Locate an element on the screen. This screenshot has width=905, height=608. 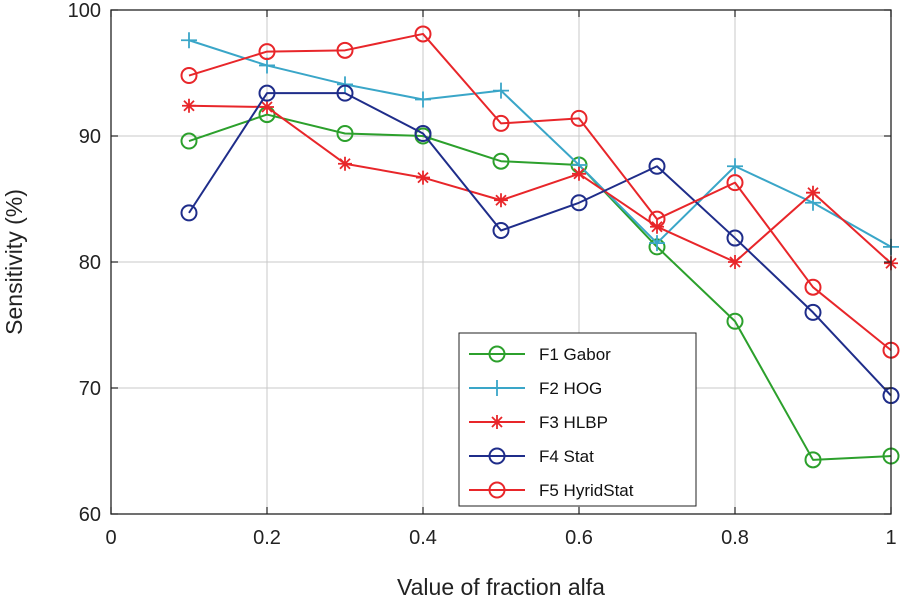
x-tick-label: 0.2 is located at coordinates (267, 538).